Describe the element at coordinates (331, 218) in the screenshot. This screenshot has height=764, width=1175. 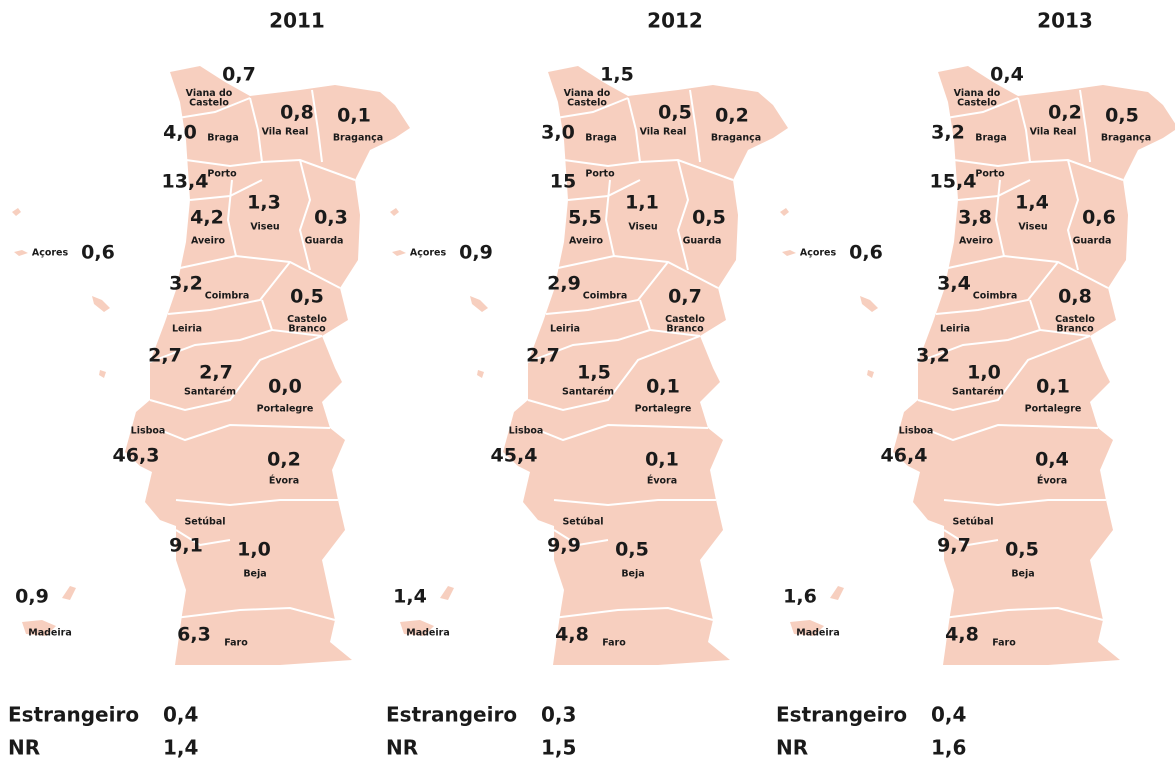
I see `region-value: 0,3` at that location.